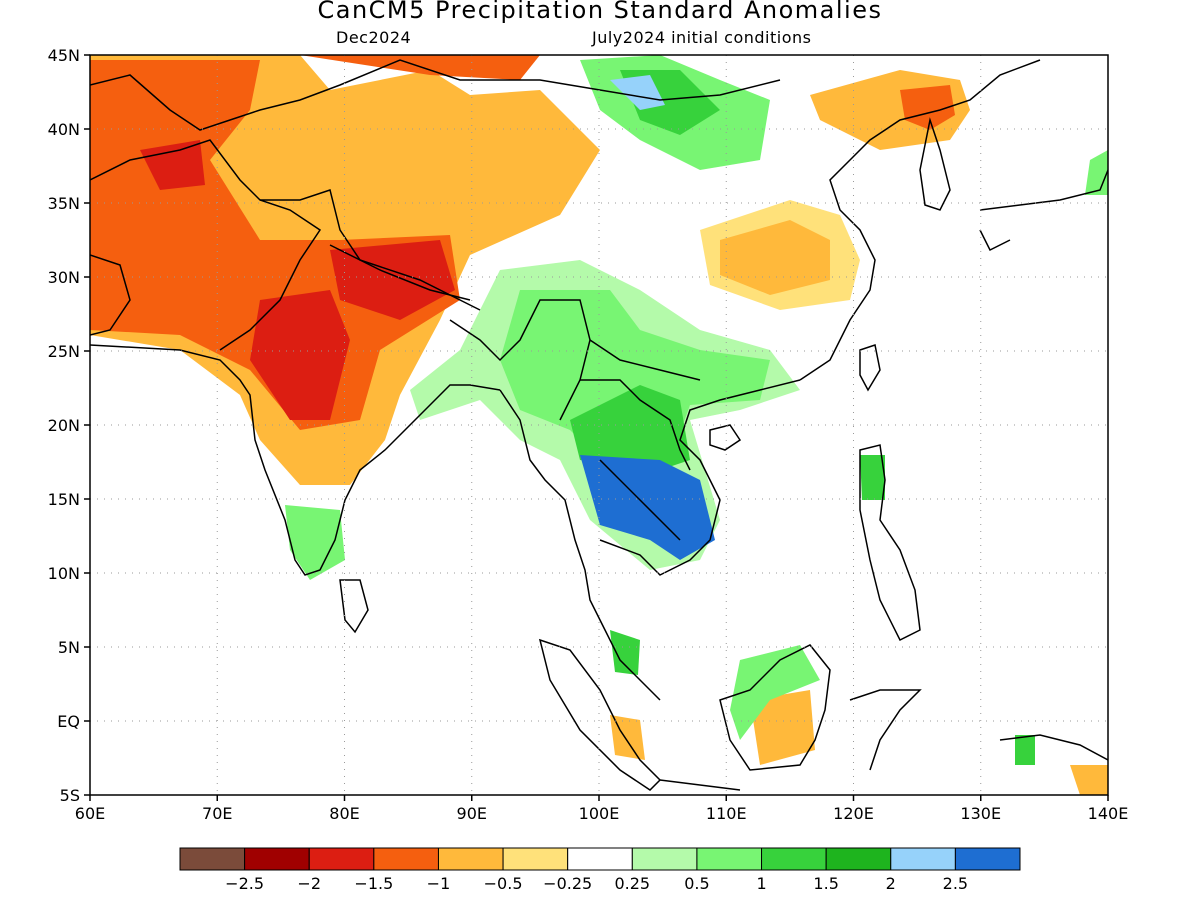 This screenshot has width=1200, height=900. What do you see at coordinates (1096, 172) in the screenshot?
I see `wet-region-east-china` at bounding box center [1096, 172].